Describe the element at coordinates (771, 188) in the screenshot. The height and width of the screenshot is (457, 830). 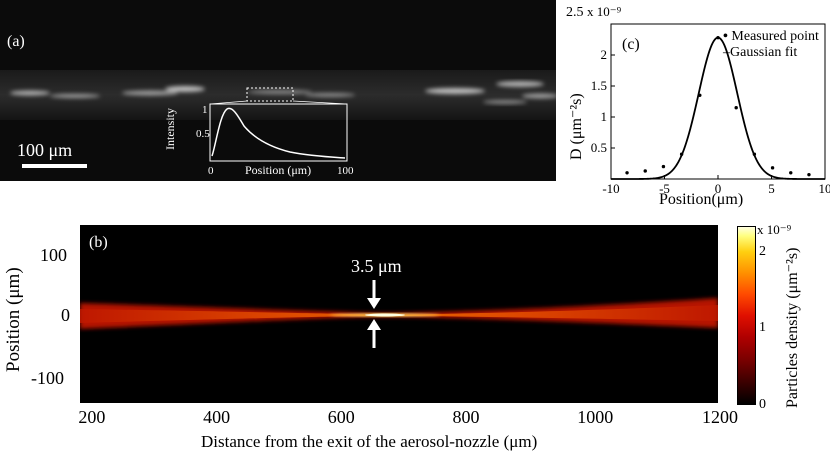
I see `panel-c-xtick-label: 5` at that location.